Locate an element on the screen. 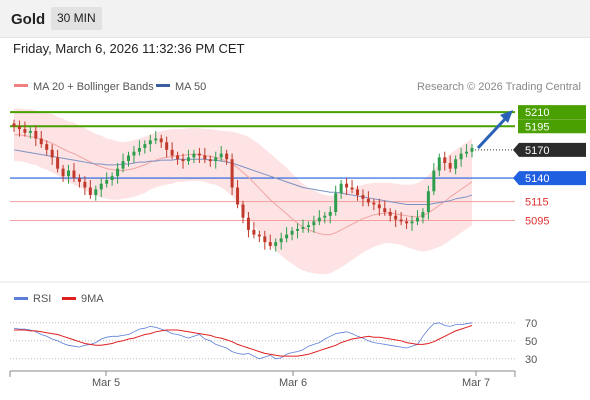 This screenshot has width=590, height=400. level-tag-5115: 5115 is located at coordinates (537, 203).